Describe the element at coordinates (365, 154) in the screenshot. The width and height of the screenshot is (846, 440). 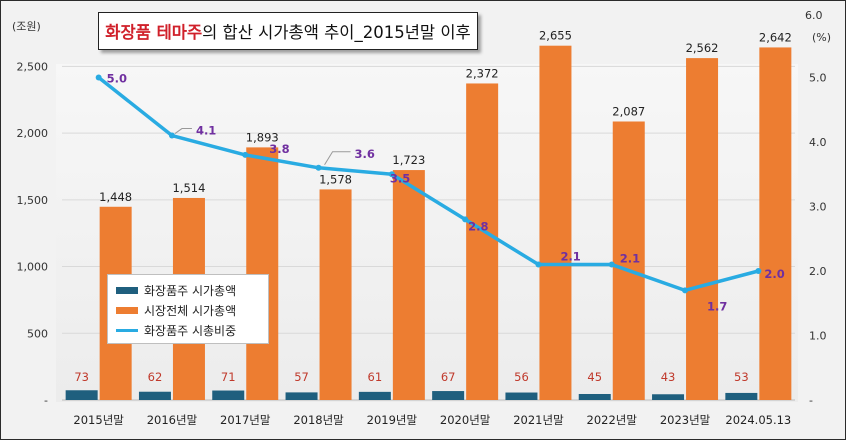
I see `data-label-share: 3.6` at that location.